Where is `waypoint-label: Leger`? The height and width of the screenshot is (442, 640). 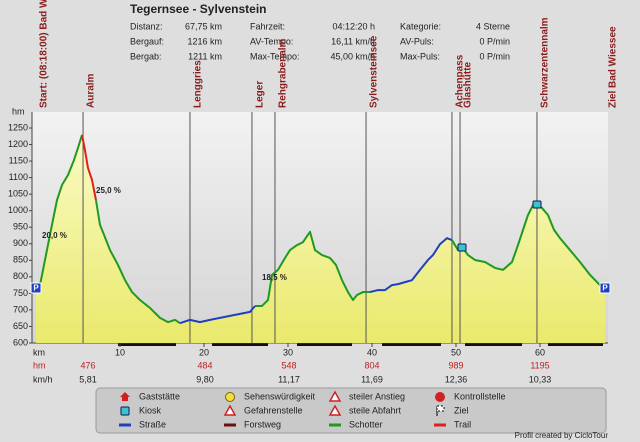 waypoint-label: Leger is located at coordinates (260, 94).